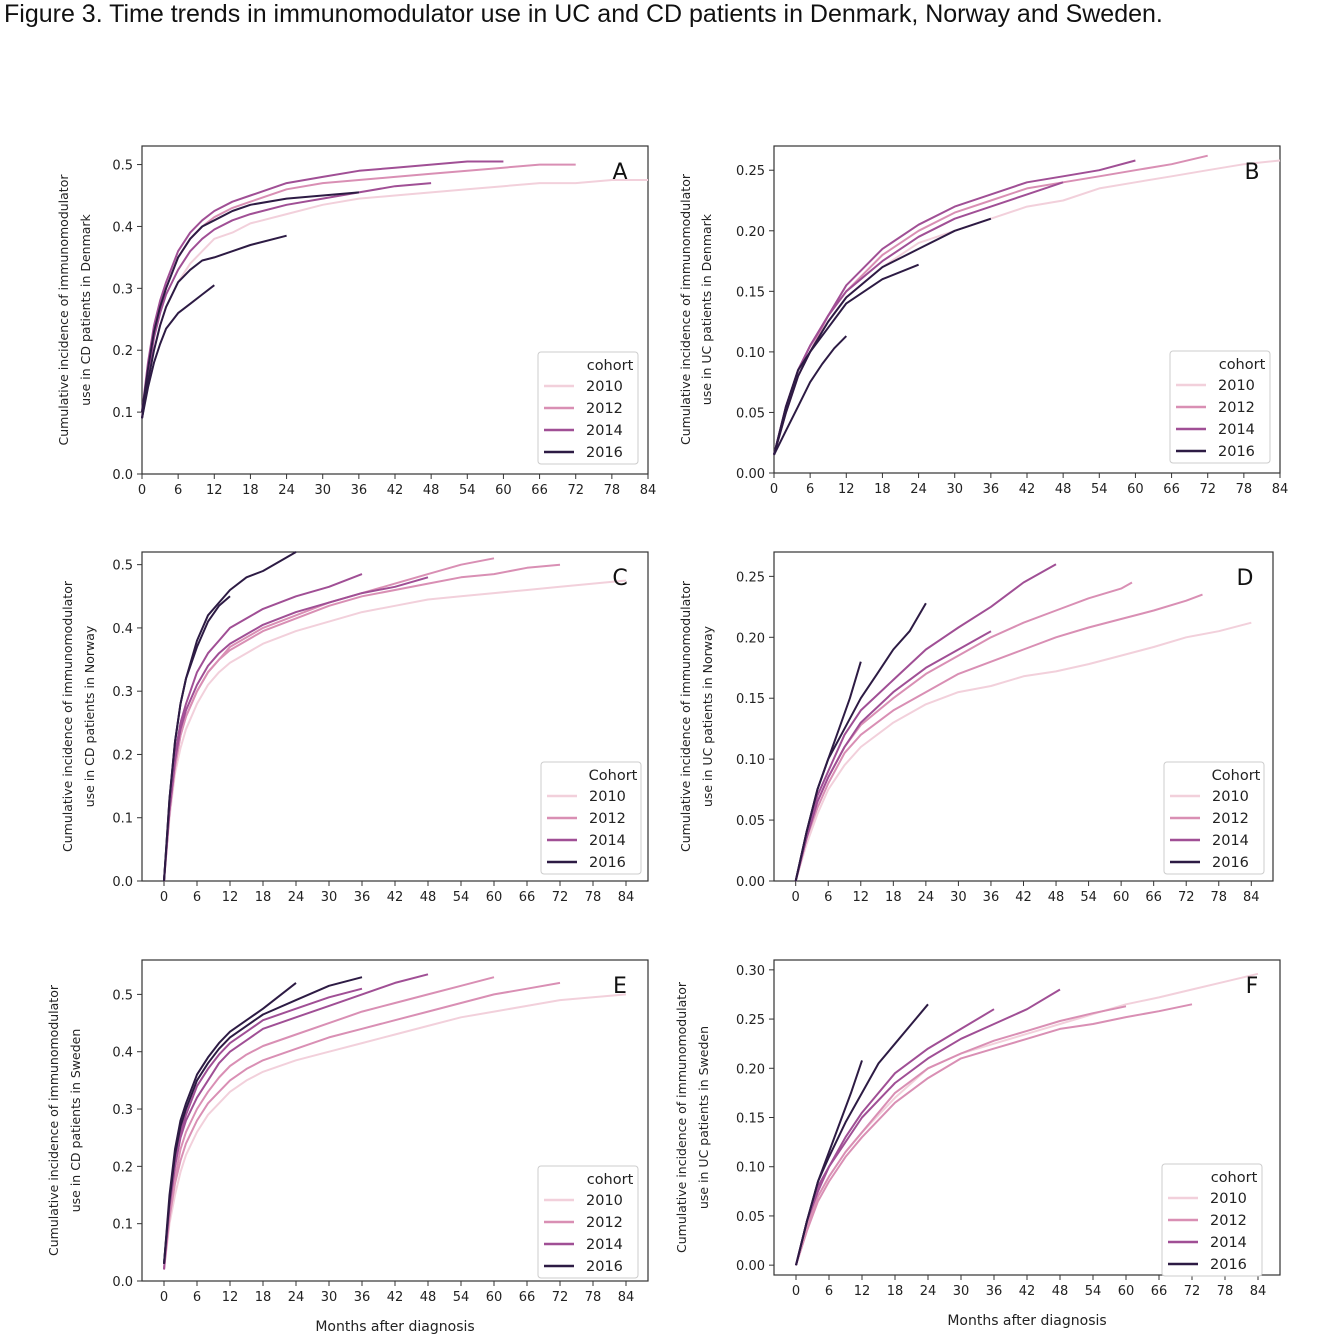  What do you see at coordinates (619, 578) in the screenshot?
I see `panel-letter: C` at bounding box center [619, 578].